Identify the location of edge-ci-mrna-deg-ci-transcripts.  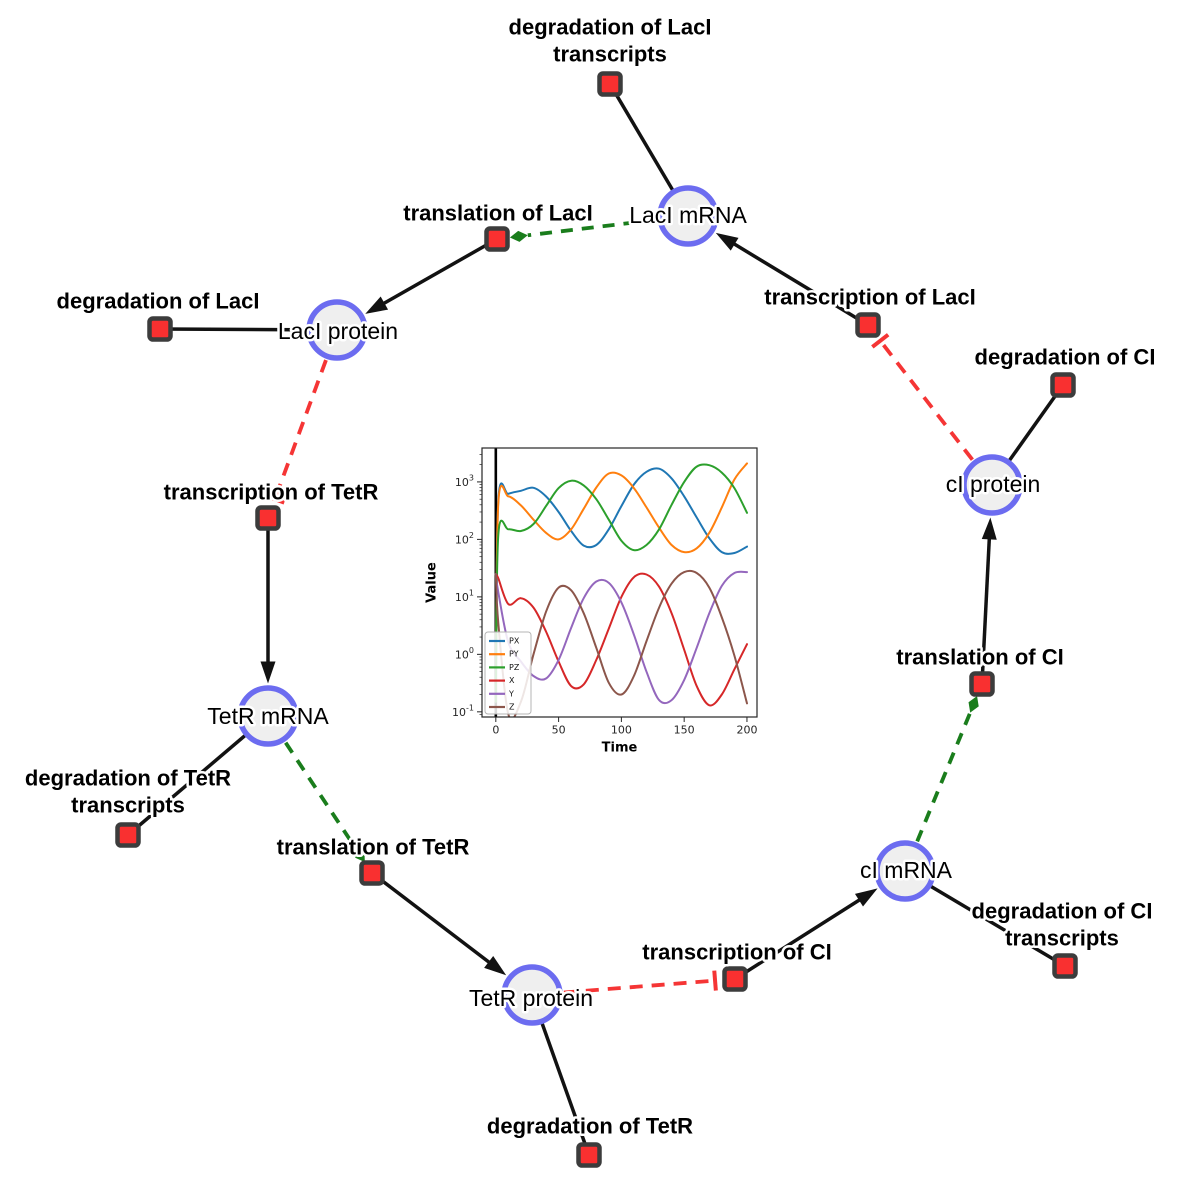
(985, 918).